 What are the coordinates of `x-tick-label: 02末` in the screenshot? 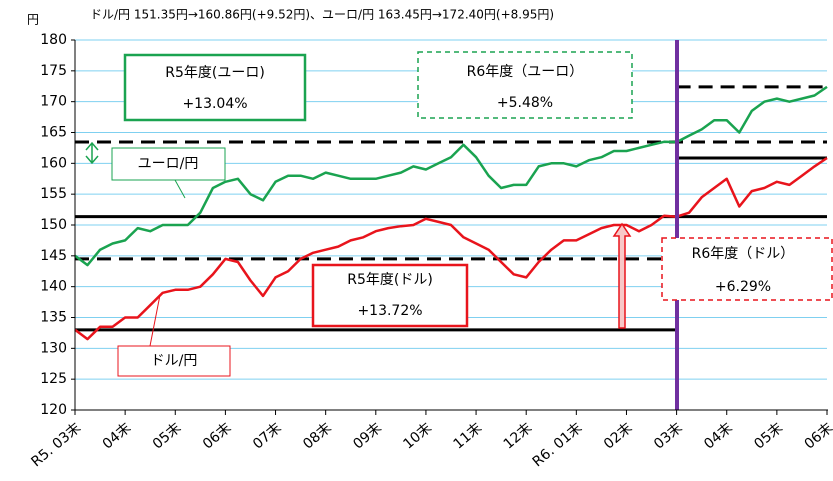 It's located at (618, 436).